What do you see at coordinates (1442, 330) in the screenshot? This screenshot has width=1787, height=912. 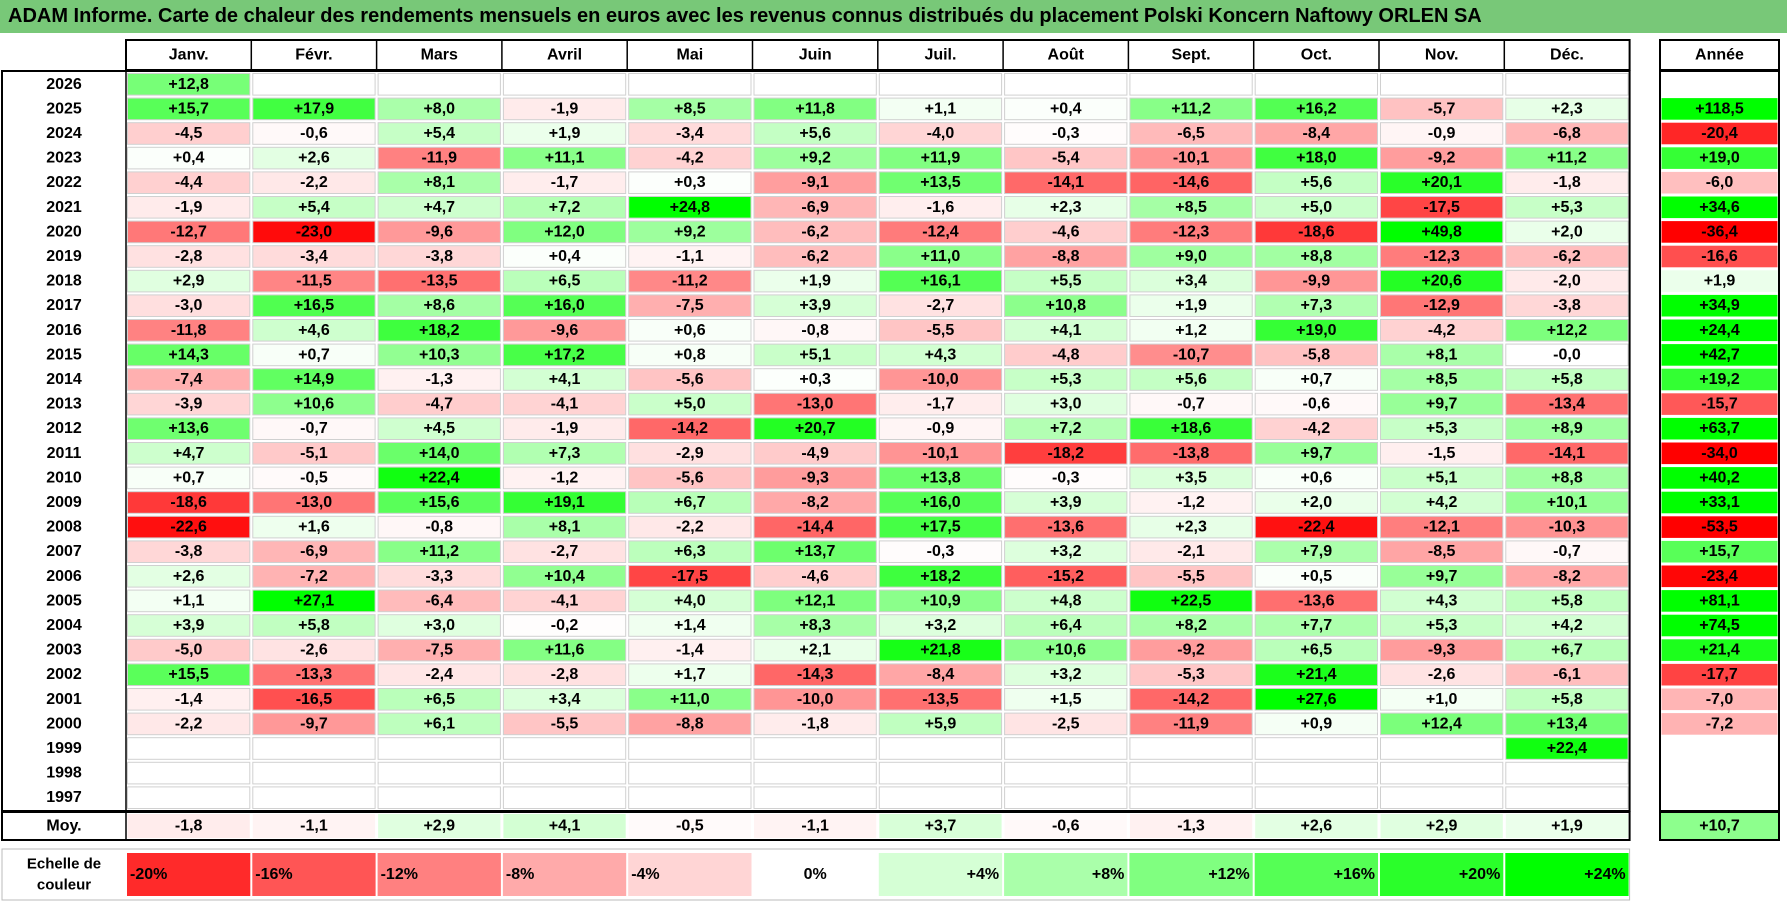 I see `cell-value: -4,2` at bounding box center [1442, 330].